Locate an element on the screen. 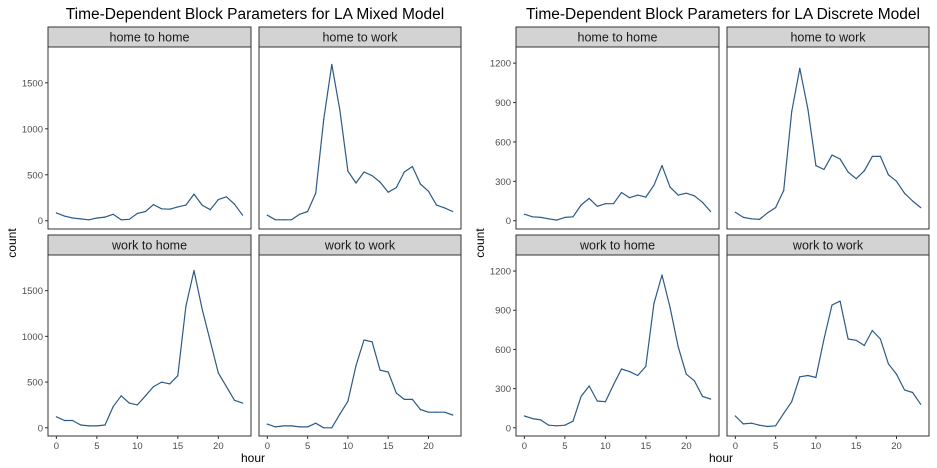  facet-panel: work to work 0 5 10 15 20 is located at coordinates (360, 343).